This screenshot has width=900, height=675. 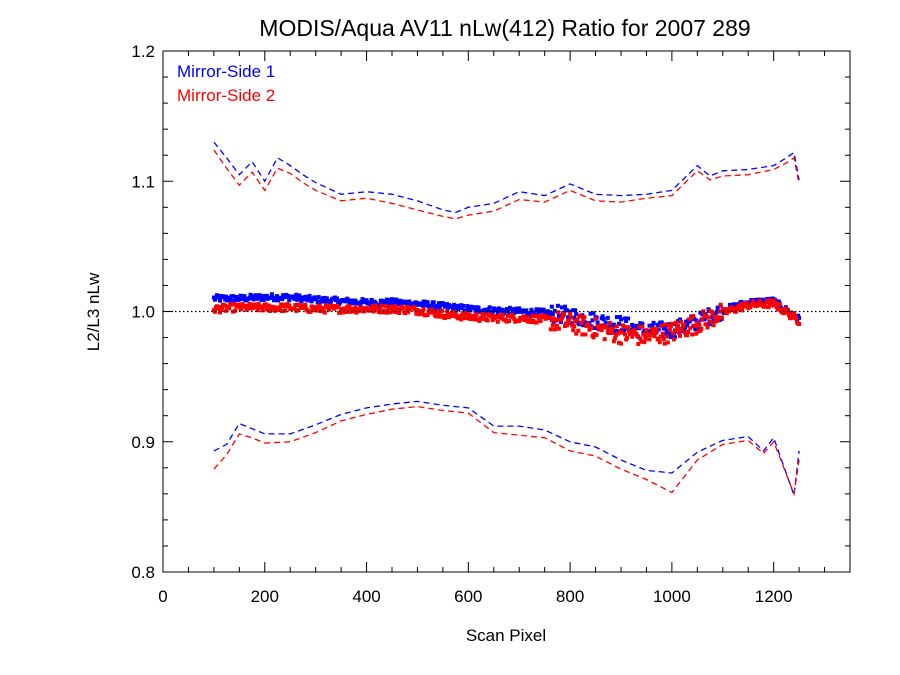 I want to click on series-mirror-side-2-points, so click(x=506, y=322).